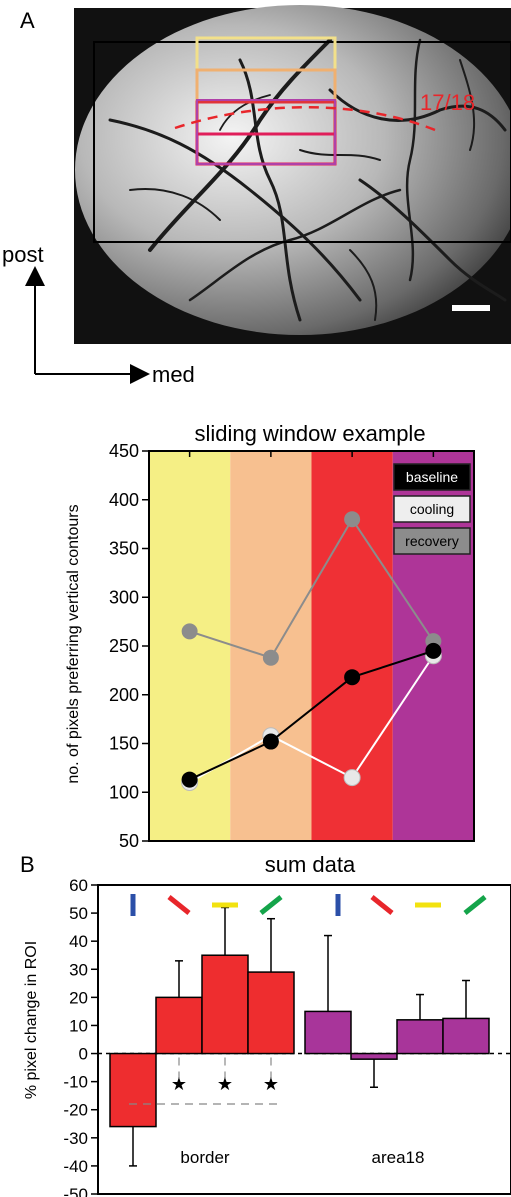  What do you see at coordinates (75, 1082) in the screenshot?
I see `chart2-ytick-label: -10` at bounding box center [75, 1082].